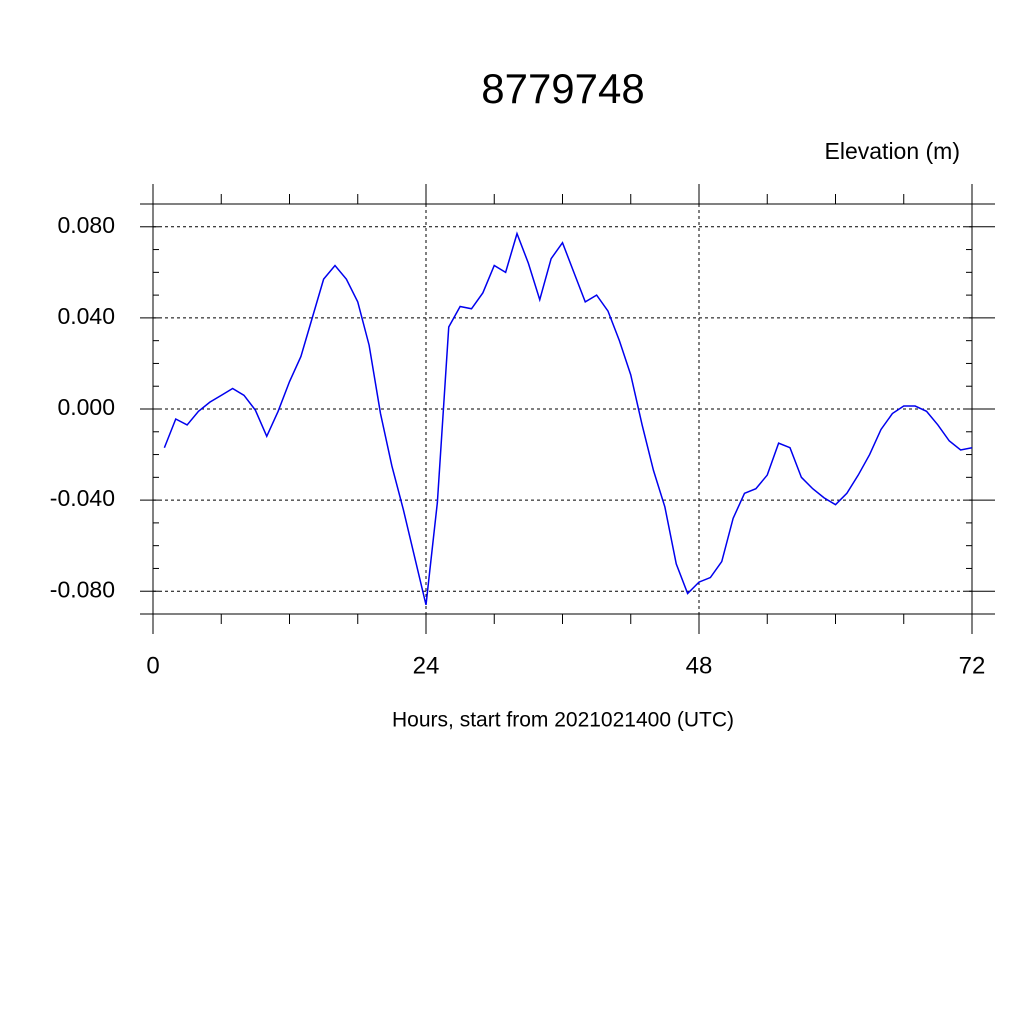 This screenshot has height=1024, width=1024. Describe the element at coordinates (972, 665) in the screenshot. I see `x-tick-label: 72` at that location.